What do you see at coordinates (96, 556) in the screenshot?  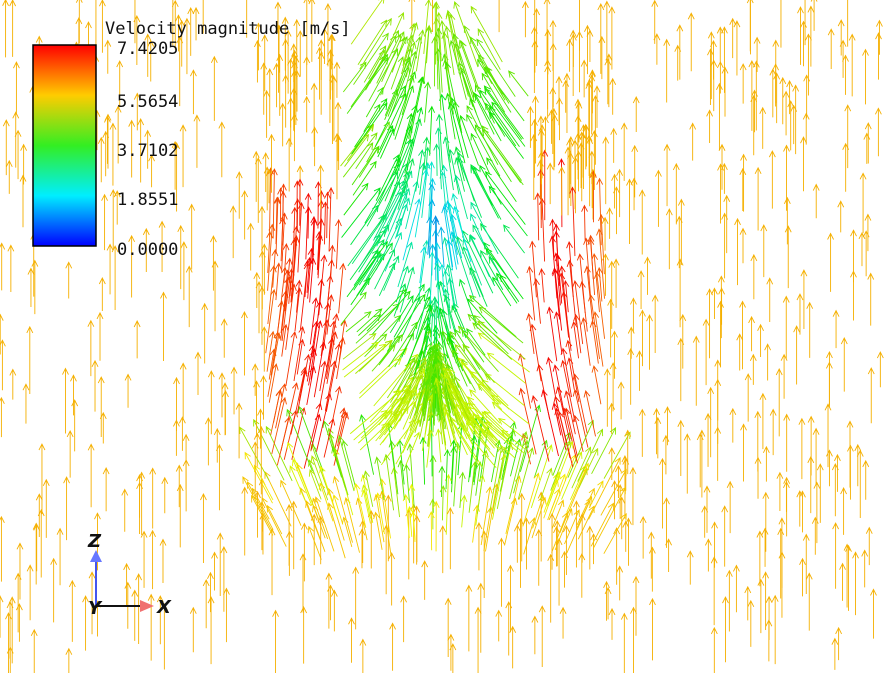 I see `z-arrowhead` at bounding box center [96, 556].